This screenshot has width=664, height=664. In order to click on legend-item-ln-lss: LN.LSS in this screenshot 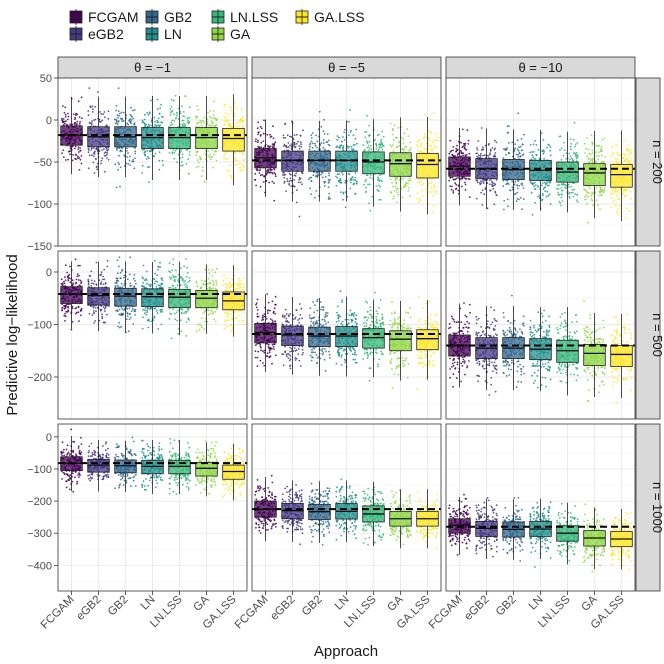, I will do `click(244, 17)`.